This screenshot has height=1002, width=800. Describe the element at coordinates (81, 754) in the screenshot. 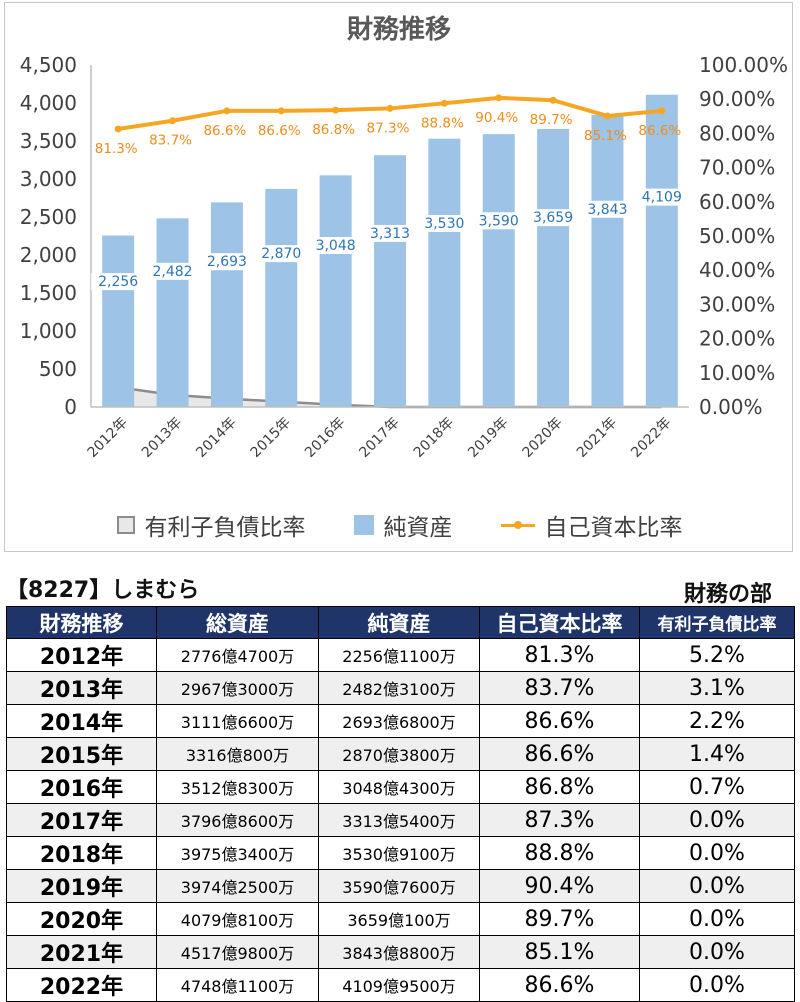

I see `cell-year: 2015年` at that location.